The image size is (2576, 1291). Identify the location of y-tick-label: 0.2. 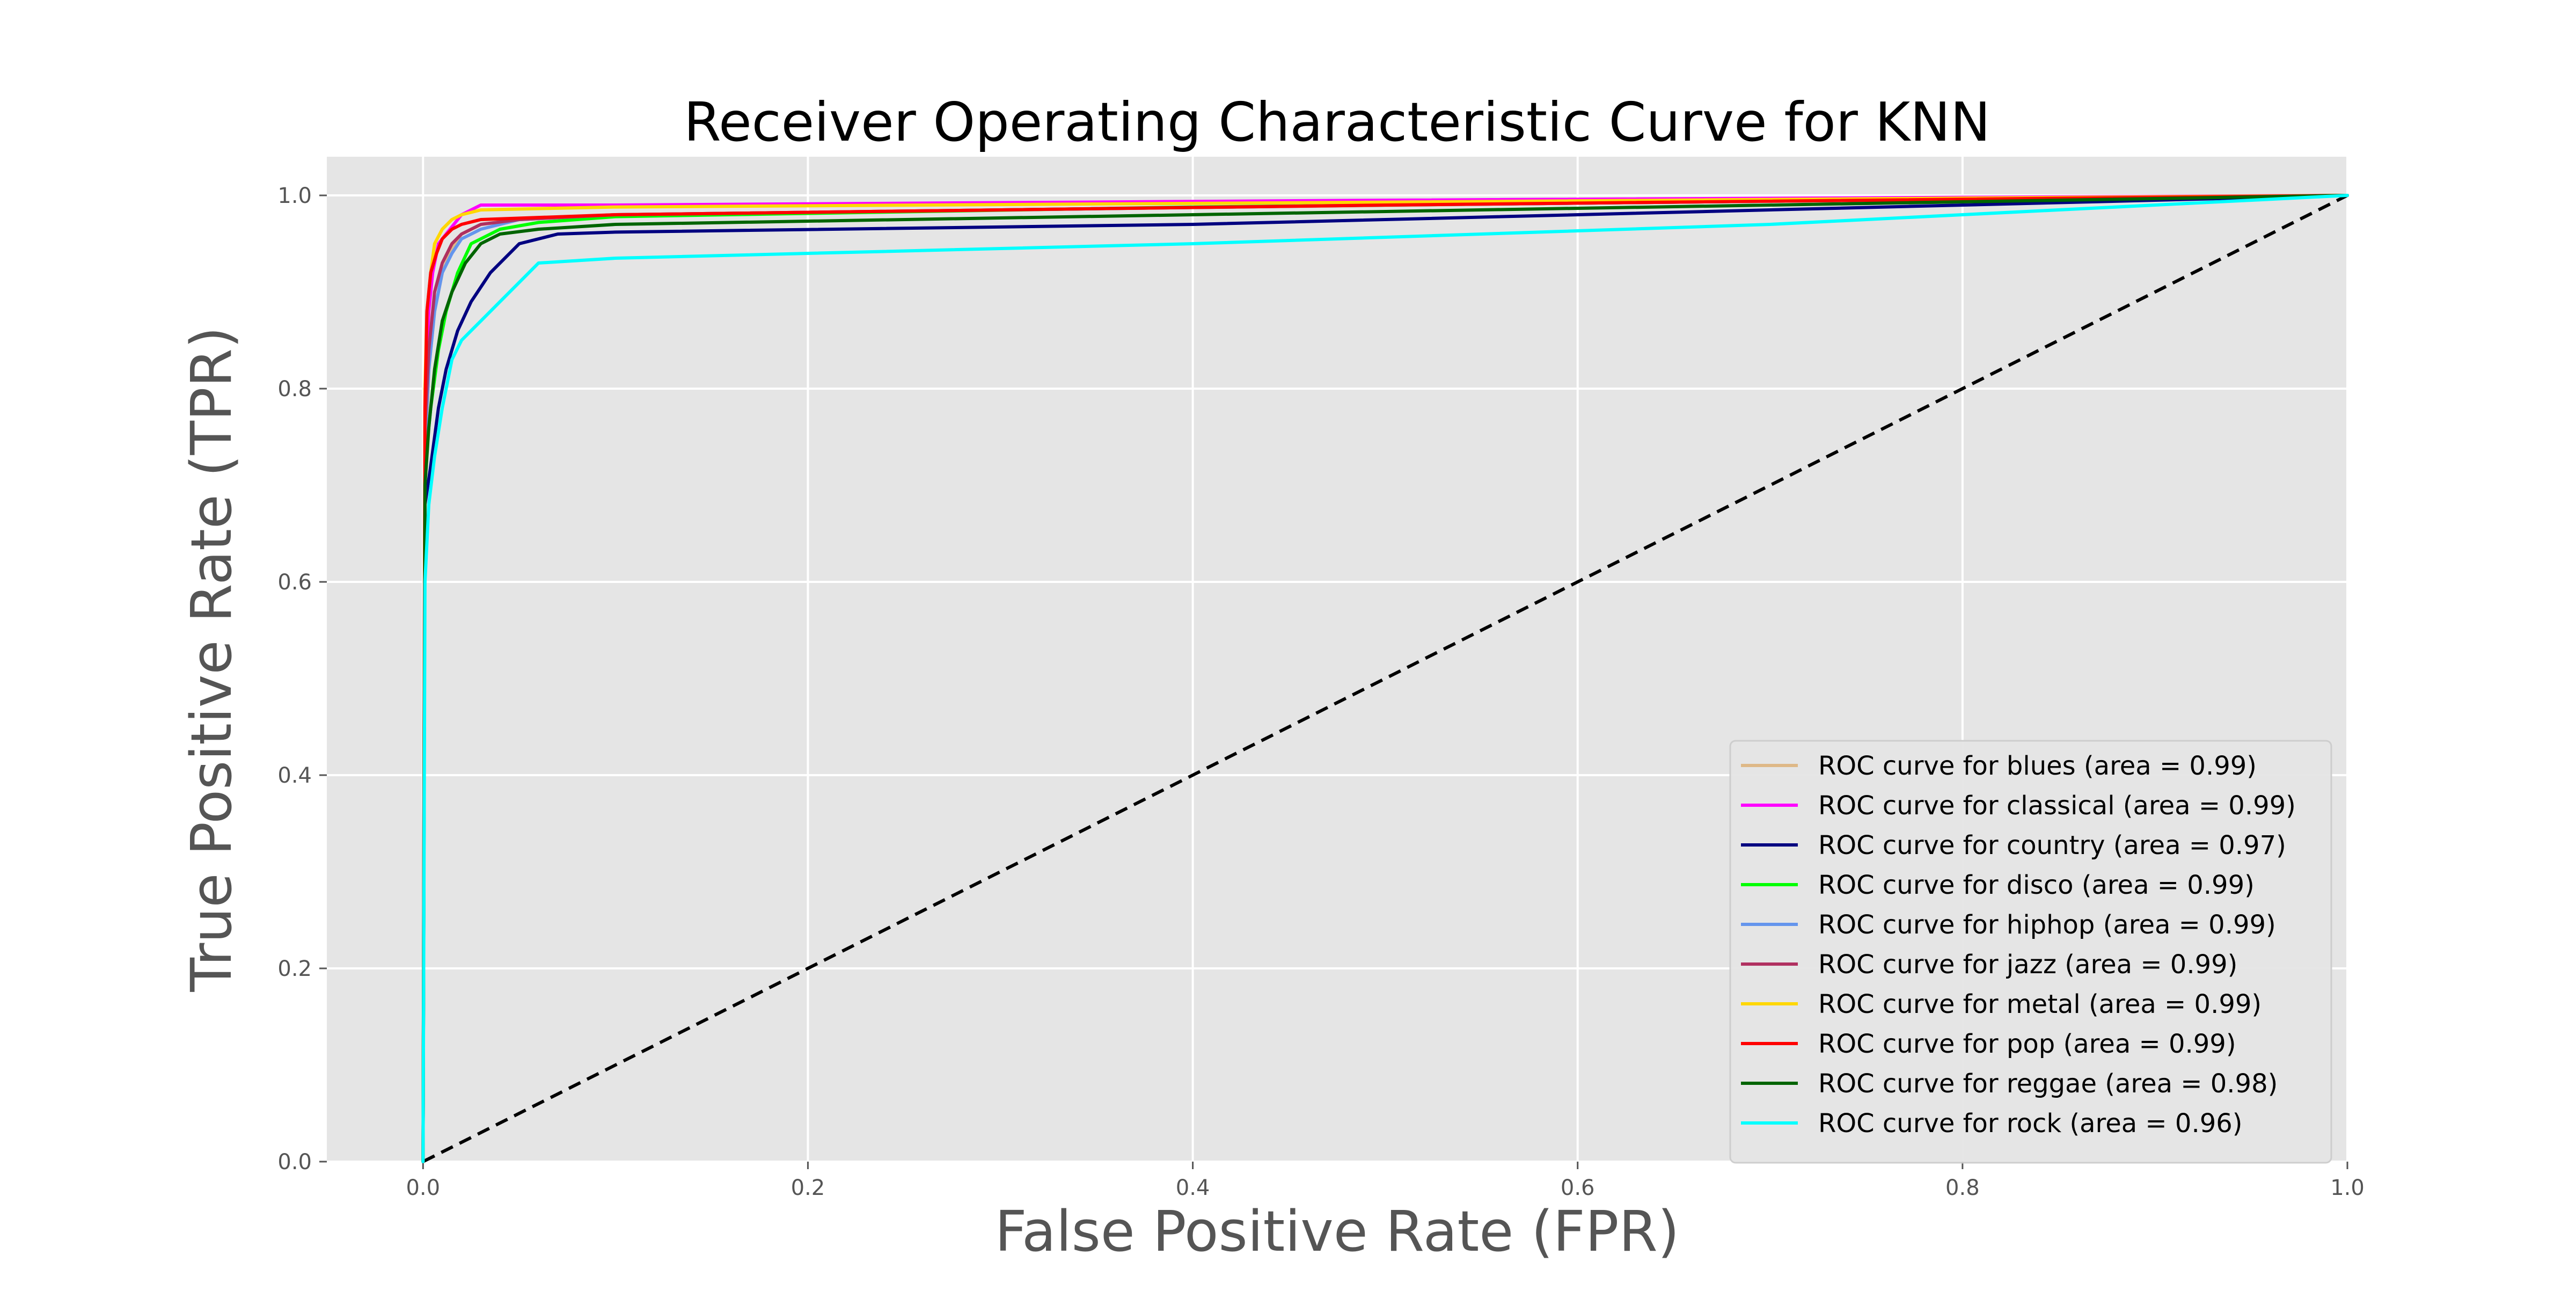
(294, 969).